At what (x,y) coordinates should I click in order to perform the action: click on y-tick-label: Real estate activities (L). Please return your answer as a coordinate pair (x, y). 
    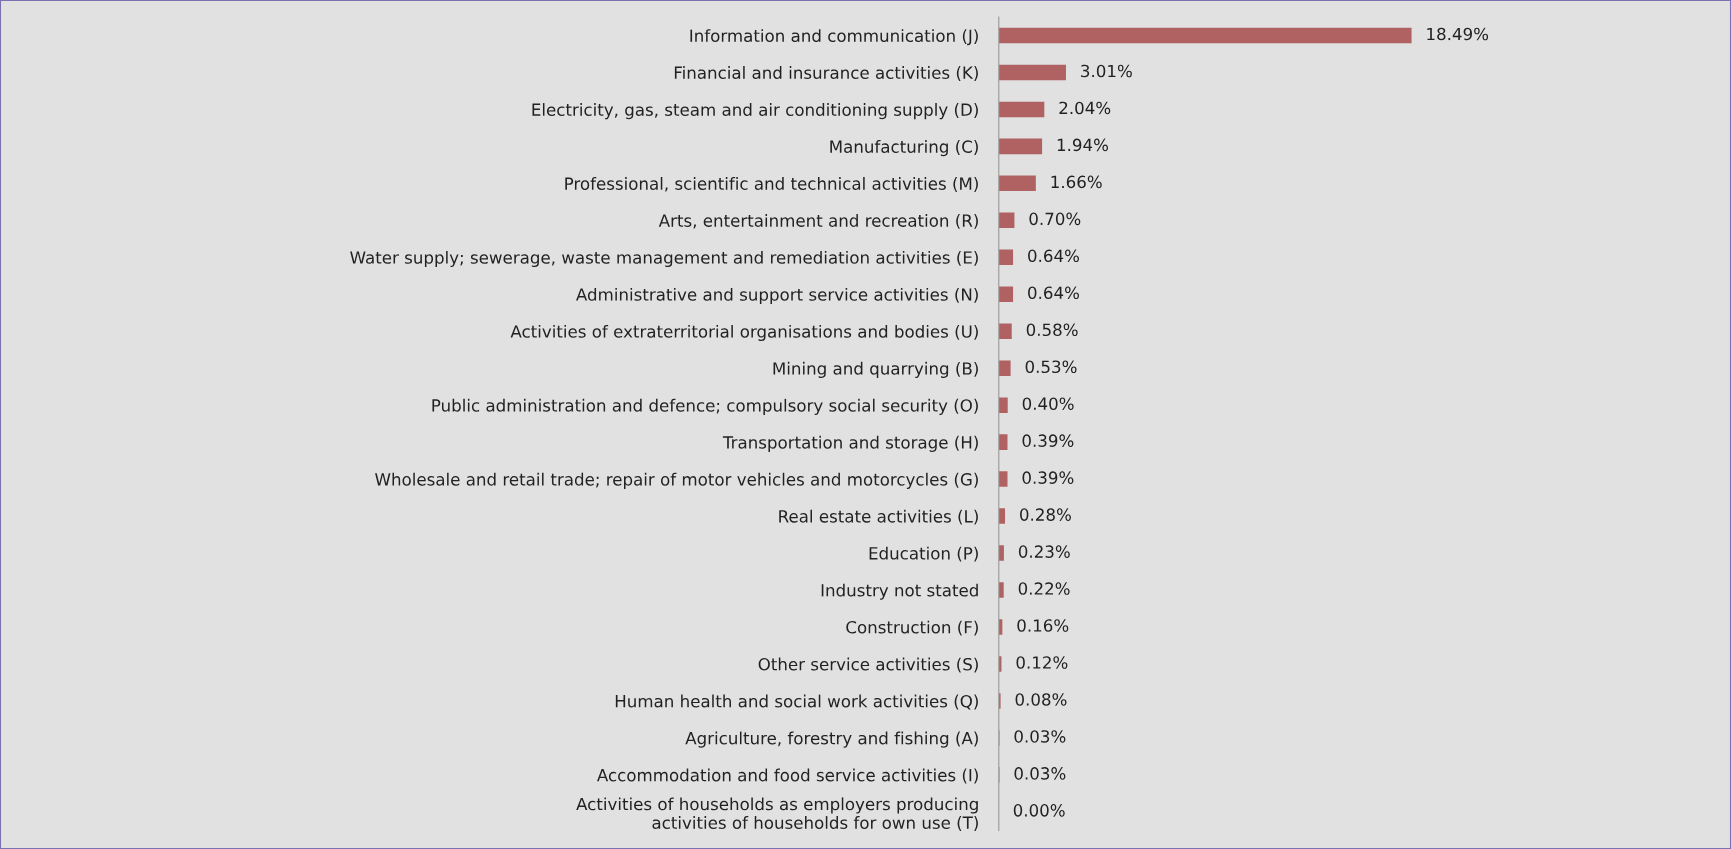
    Looking at the image, I should click on (878, 517).